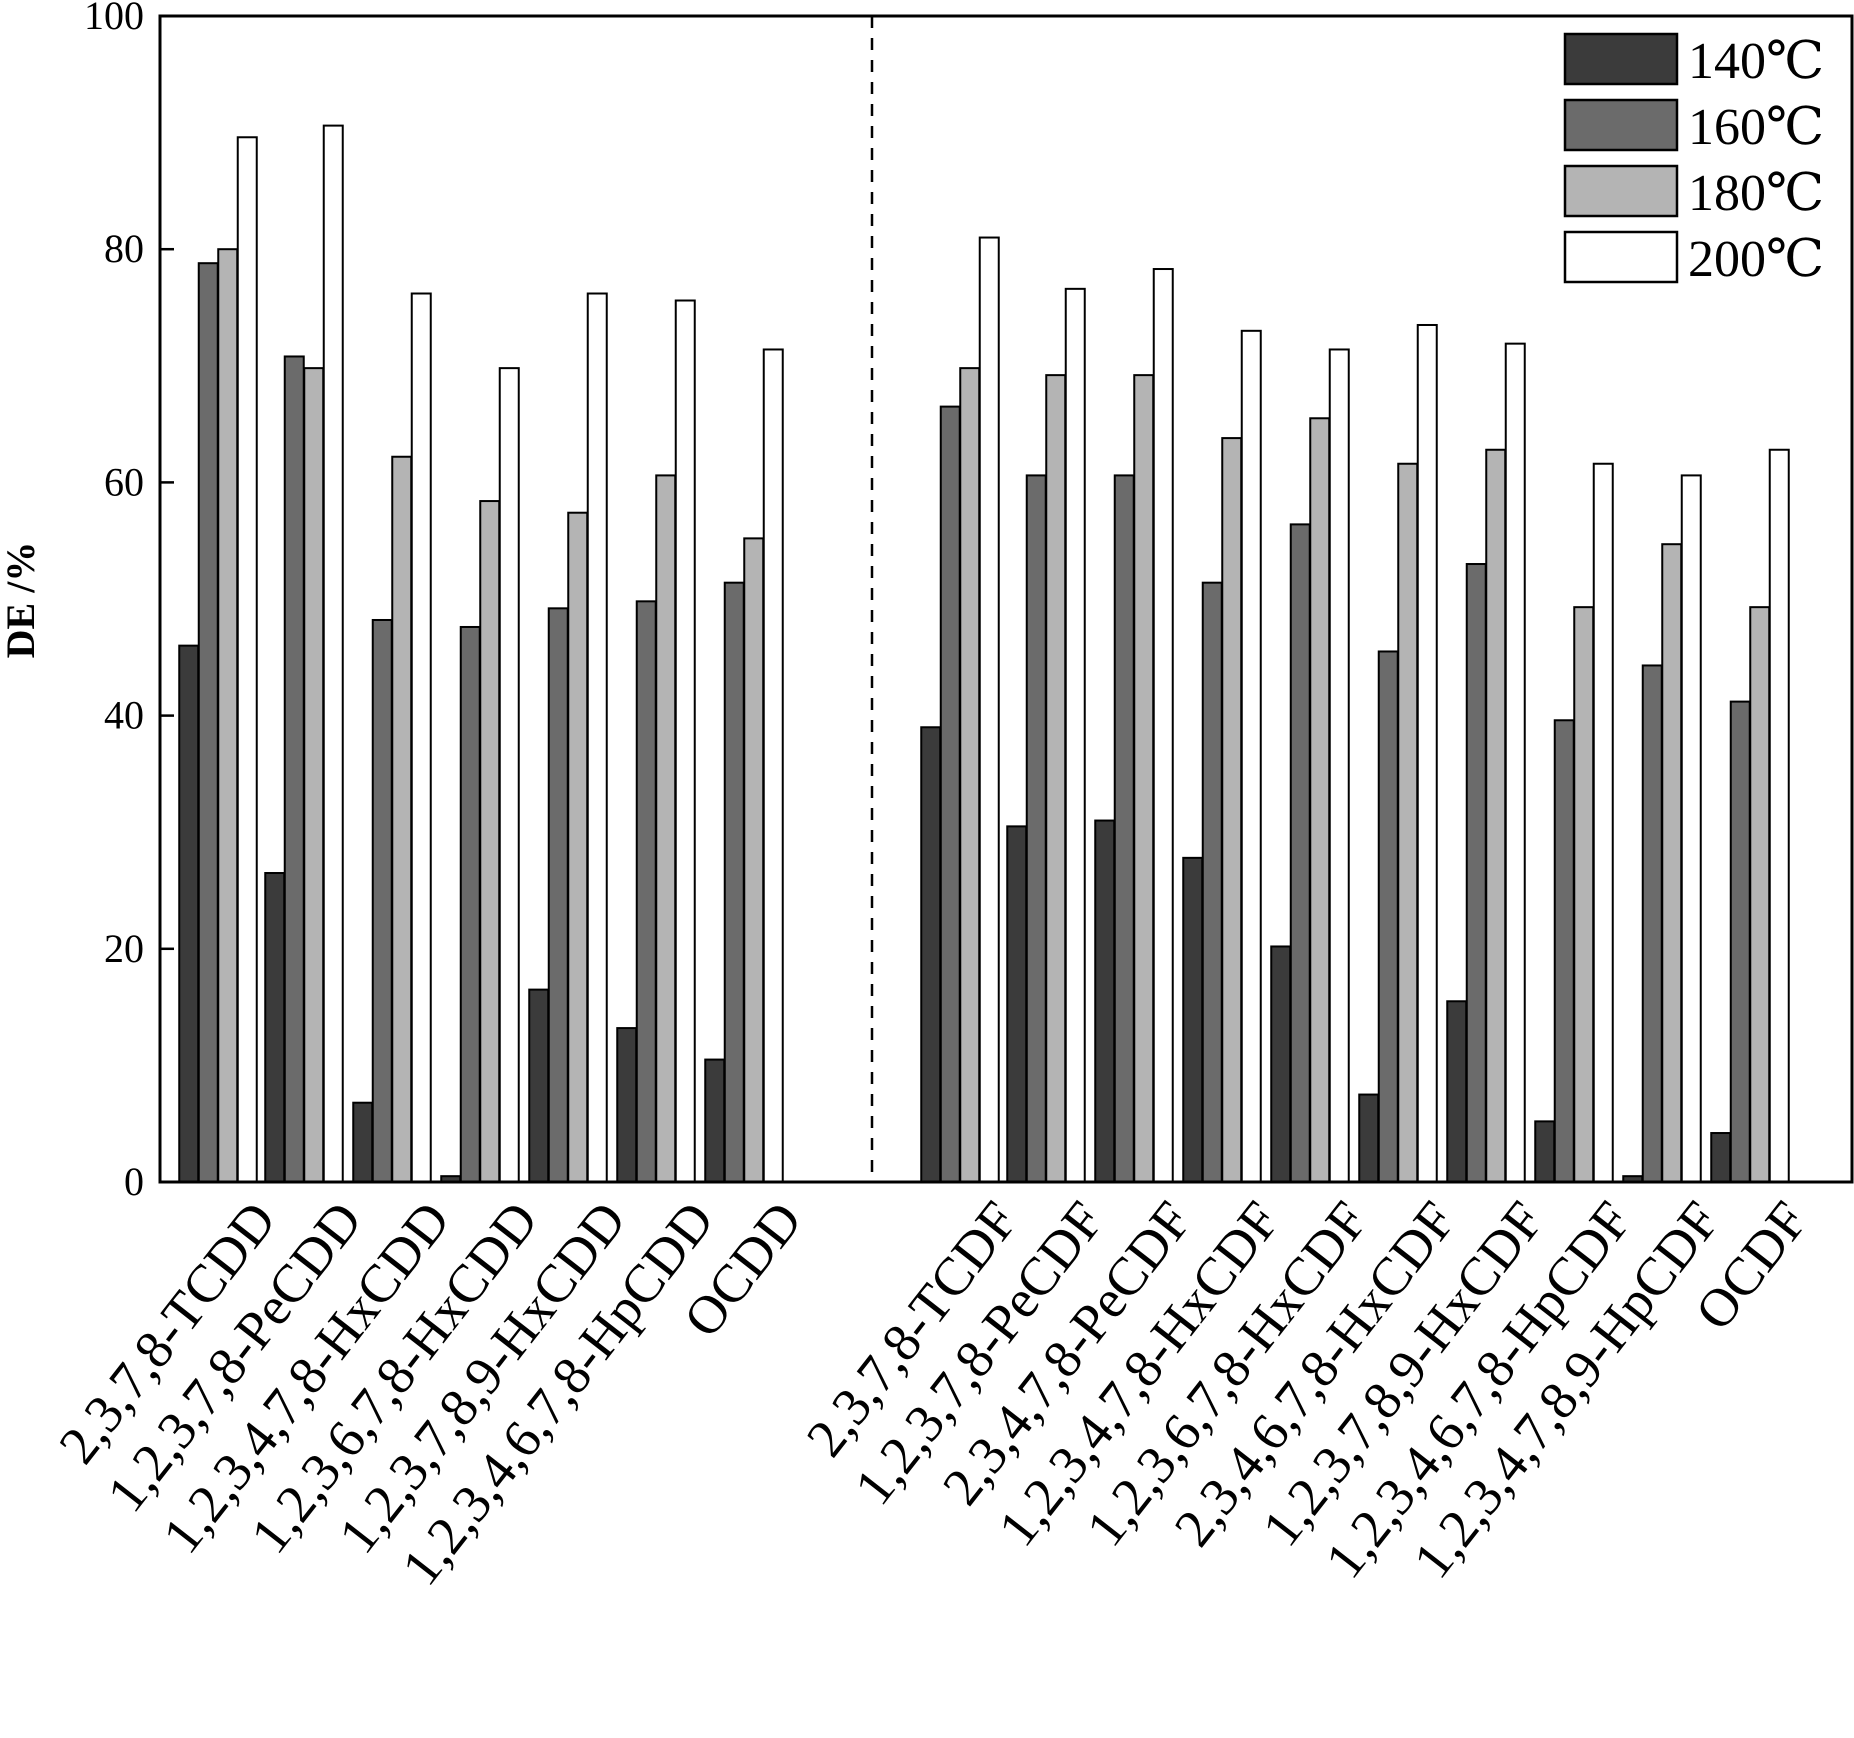 This screenshot has width=1854, height=1738. I want to click on y-axis-label: DE /%, so click(21, 600).